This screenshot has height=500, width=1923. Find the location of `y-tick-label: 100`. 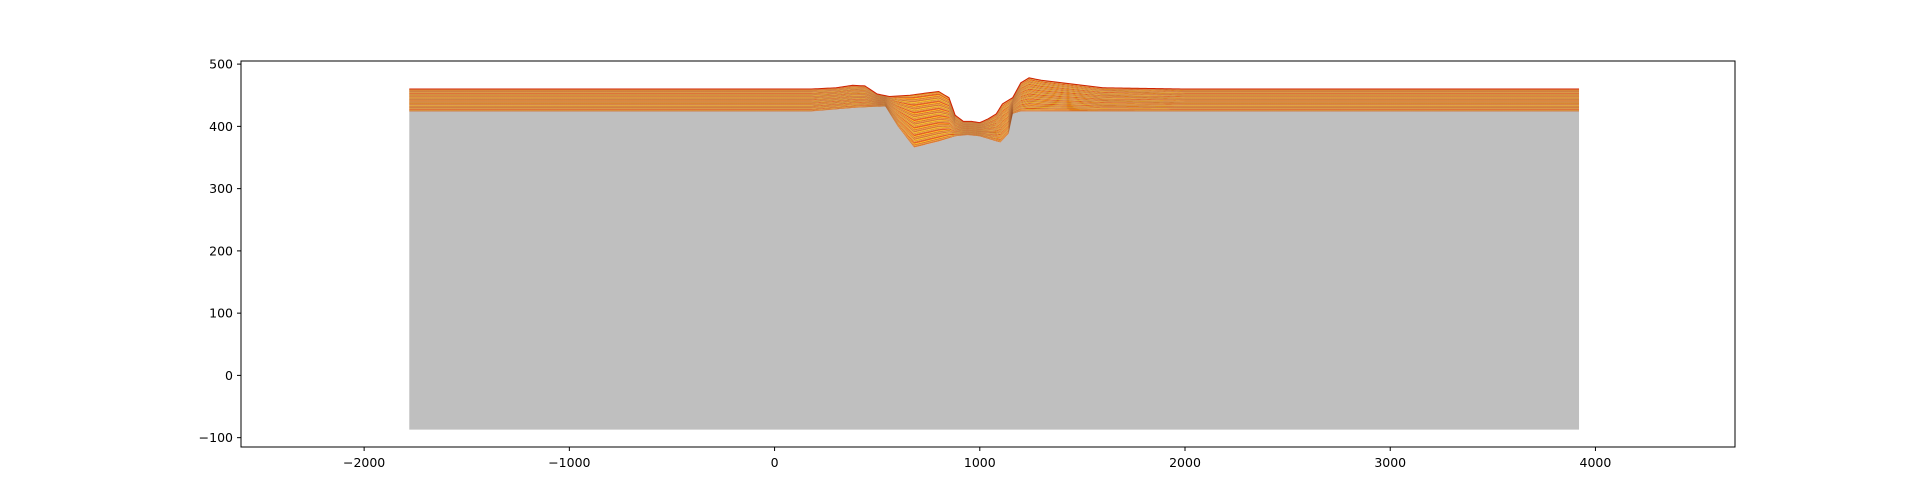

y-tick-label: 100 is located at coordinates (221, 313).